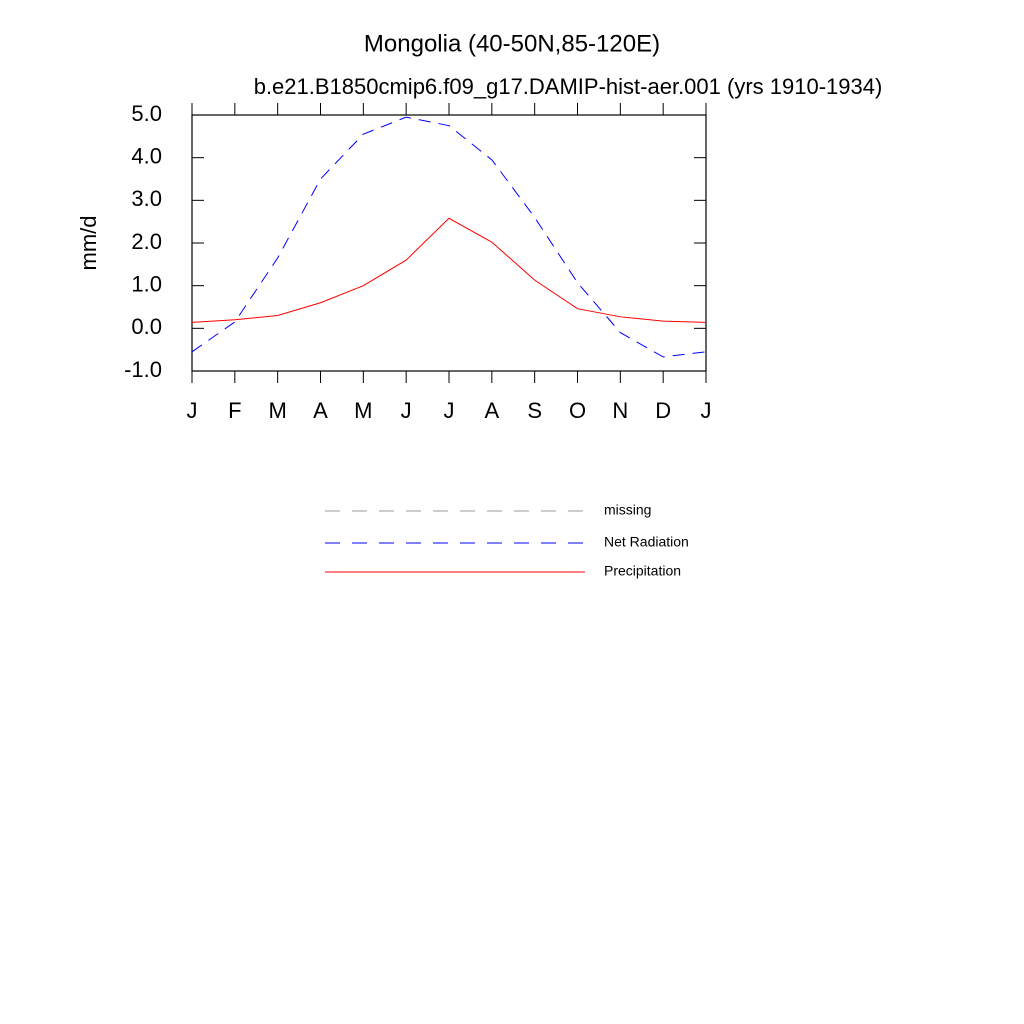  I want to click on chart-title: Mongolia (40-50N,85-120E), so click(512, 43).